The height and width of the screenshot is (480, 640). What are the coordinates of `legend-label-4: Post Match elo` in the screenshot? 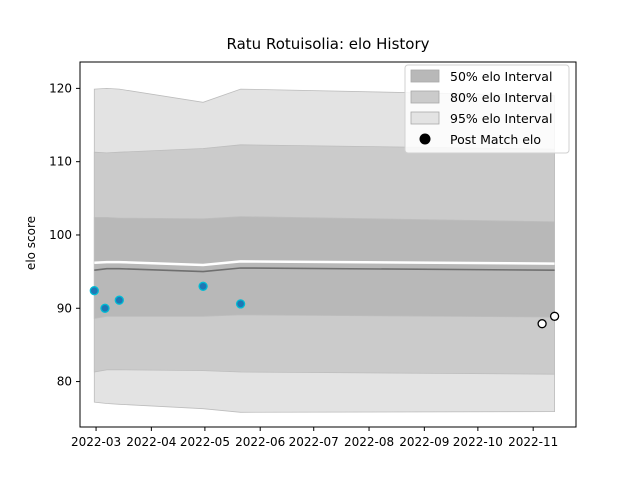 It's located at (495, 139).